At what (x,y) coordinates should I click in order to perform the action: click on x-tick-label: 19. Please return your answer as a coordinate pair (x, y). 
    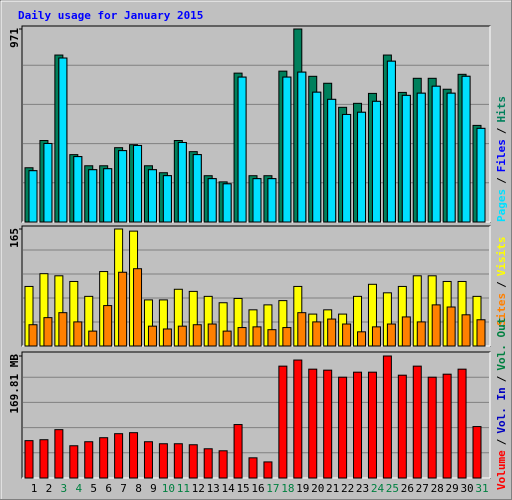
    Looking at the image, I should click on (302, 488).